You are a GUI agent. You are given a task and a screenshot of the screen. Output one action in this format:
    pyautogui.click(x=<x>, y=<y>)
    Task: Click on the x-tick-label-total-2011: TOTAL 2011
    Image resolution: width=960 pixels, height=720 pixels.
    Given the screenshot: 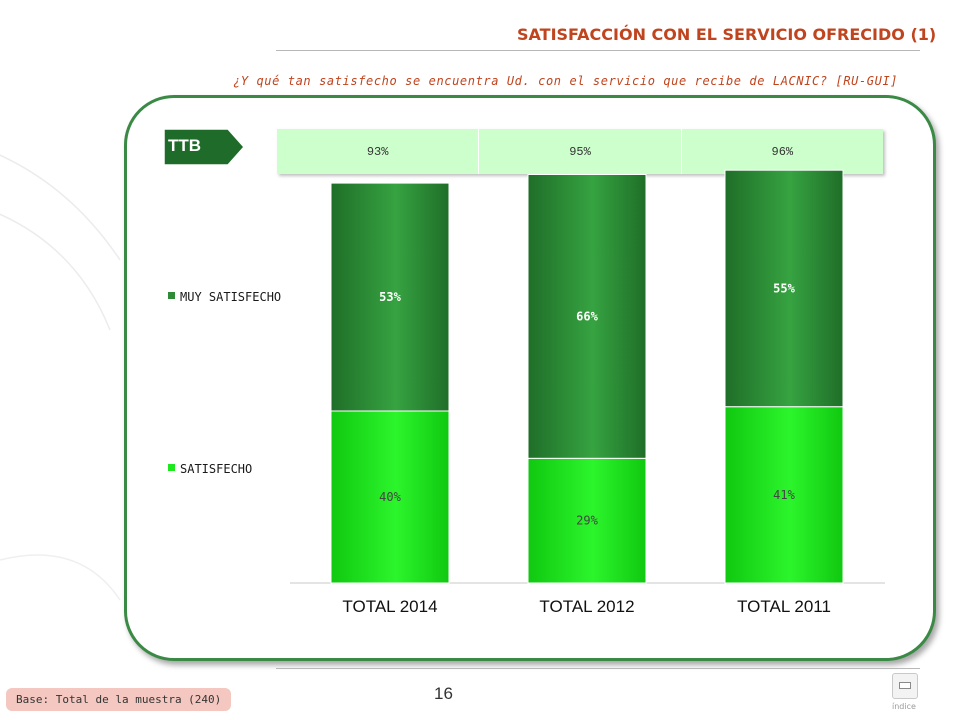 What is the action you would take?
    pyautogui.click(x=784, y=606)
    